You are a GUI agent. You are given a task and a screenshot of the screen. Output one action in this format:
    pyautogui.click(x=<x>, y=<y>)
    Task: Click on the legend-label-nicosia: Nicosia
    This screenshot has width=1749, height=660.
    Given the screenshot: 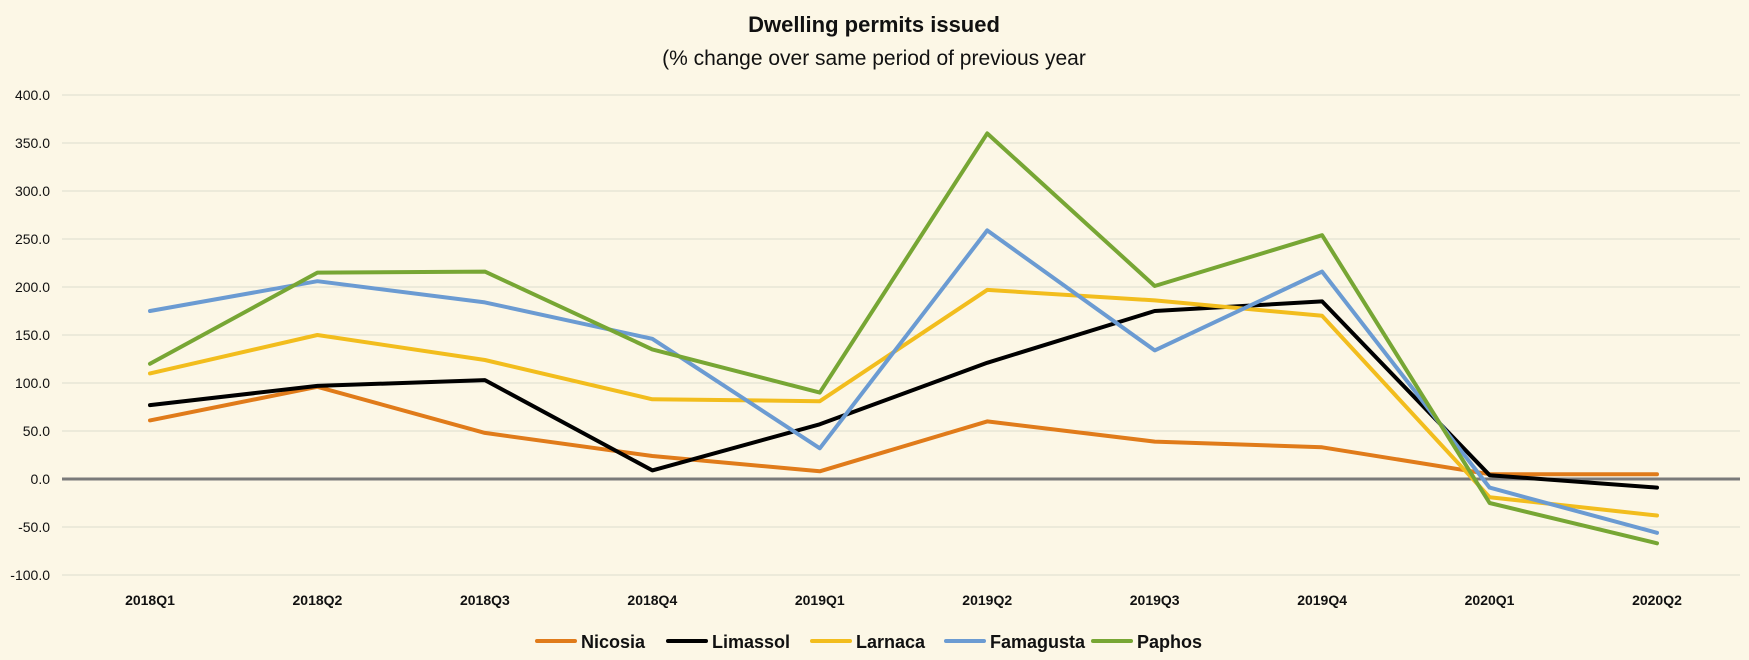 What is the action you would take?
    pyautogui.click(x=613, y=642)
    